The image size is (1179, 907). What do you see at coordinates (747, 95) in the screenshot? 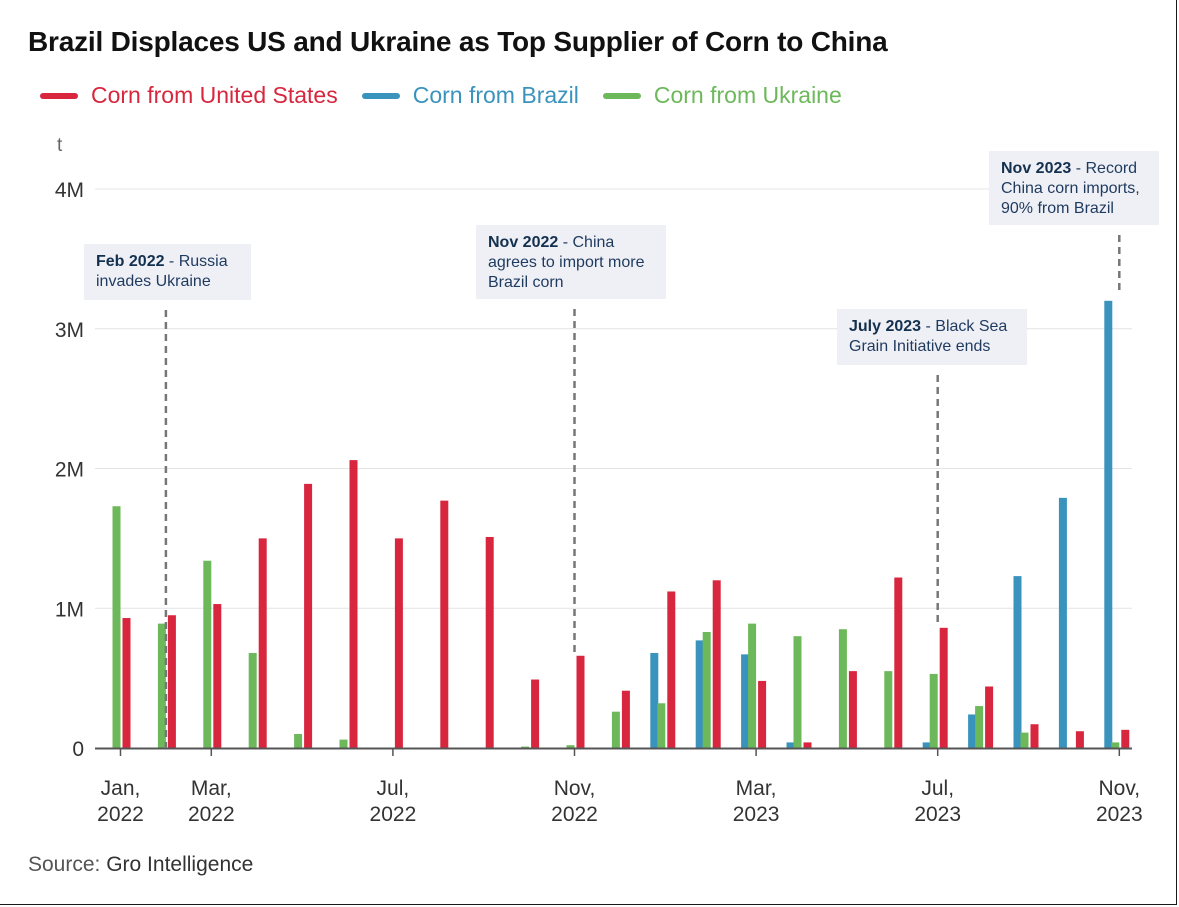
I see `legend-label: Corn from Ukraine` at bounding box center [747, 95].